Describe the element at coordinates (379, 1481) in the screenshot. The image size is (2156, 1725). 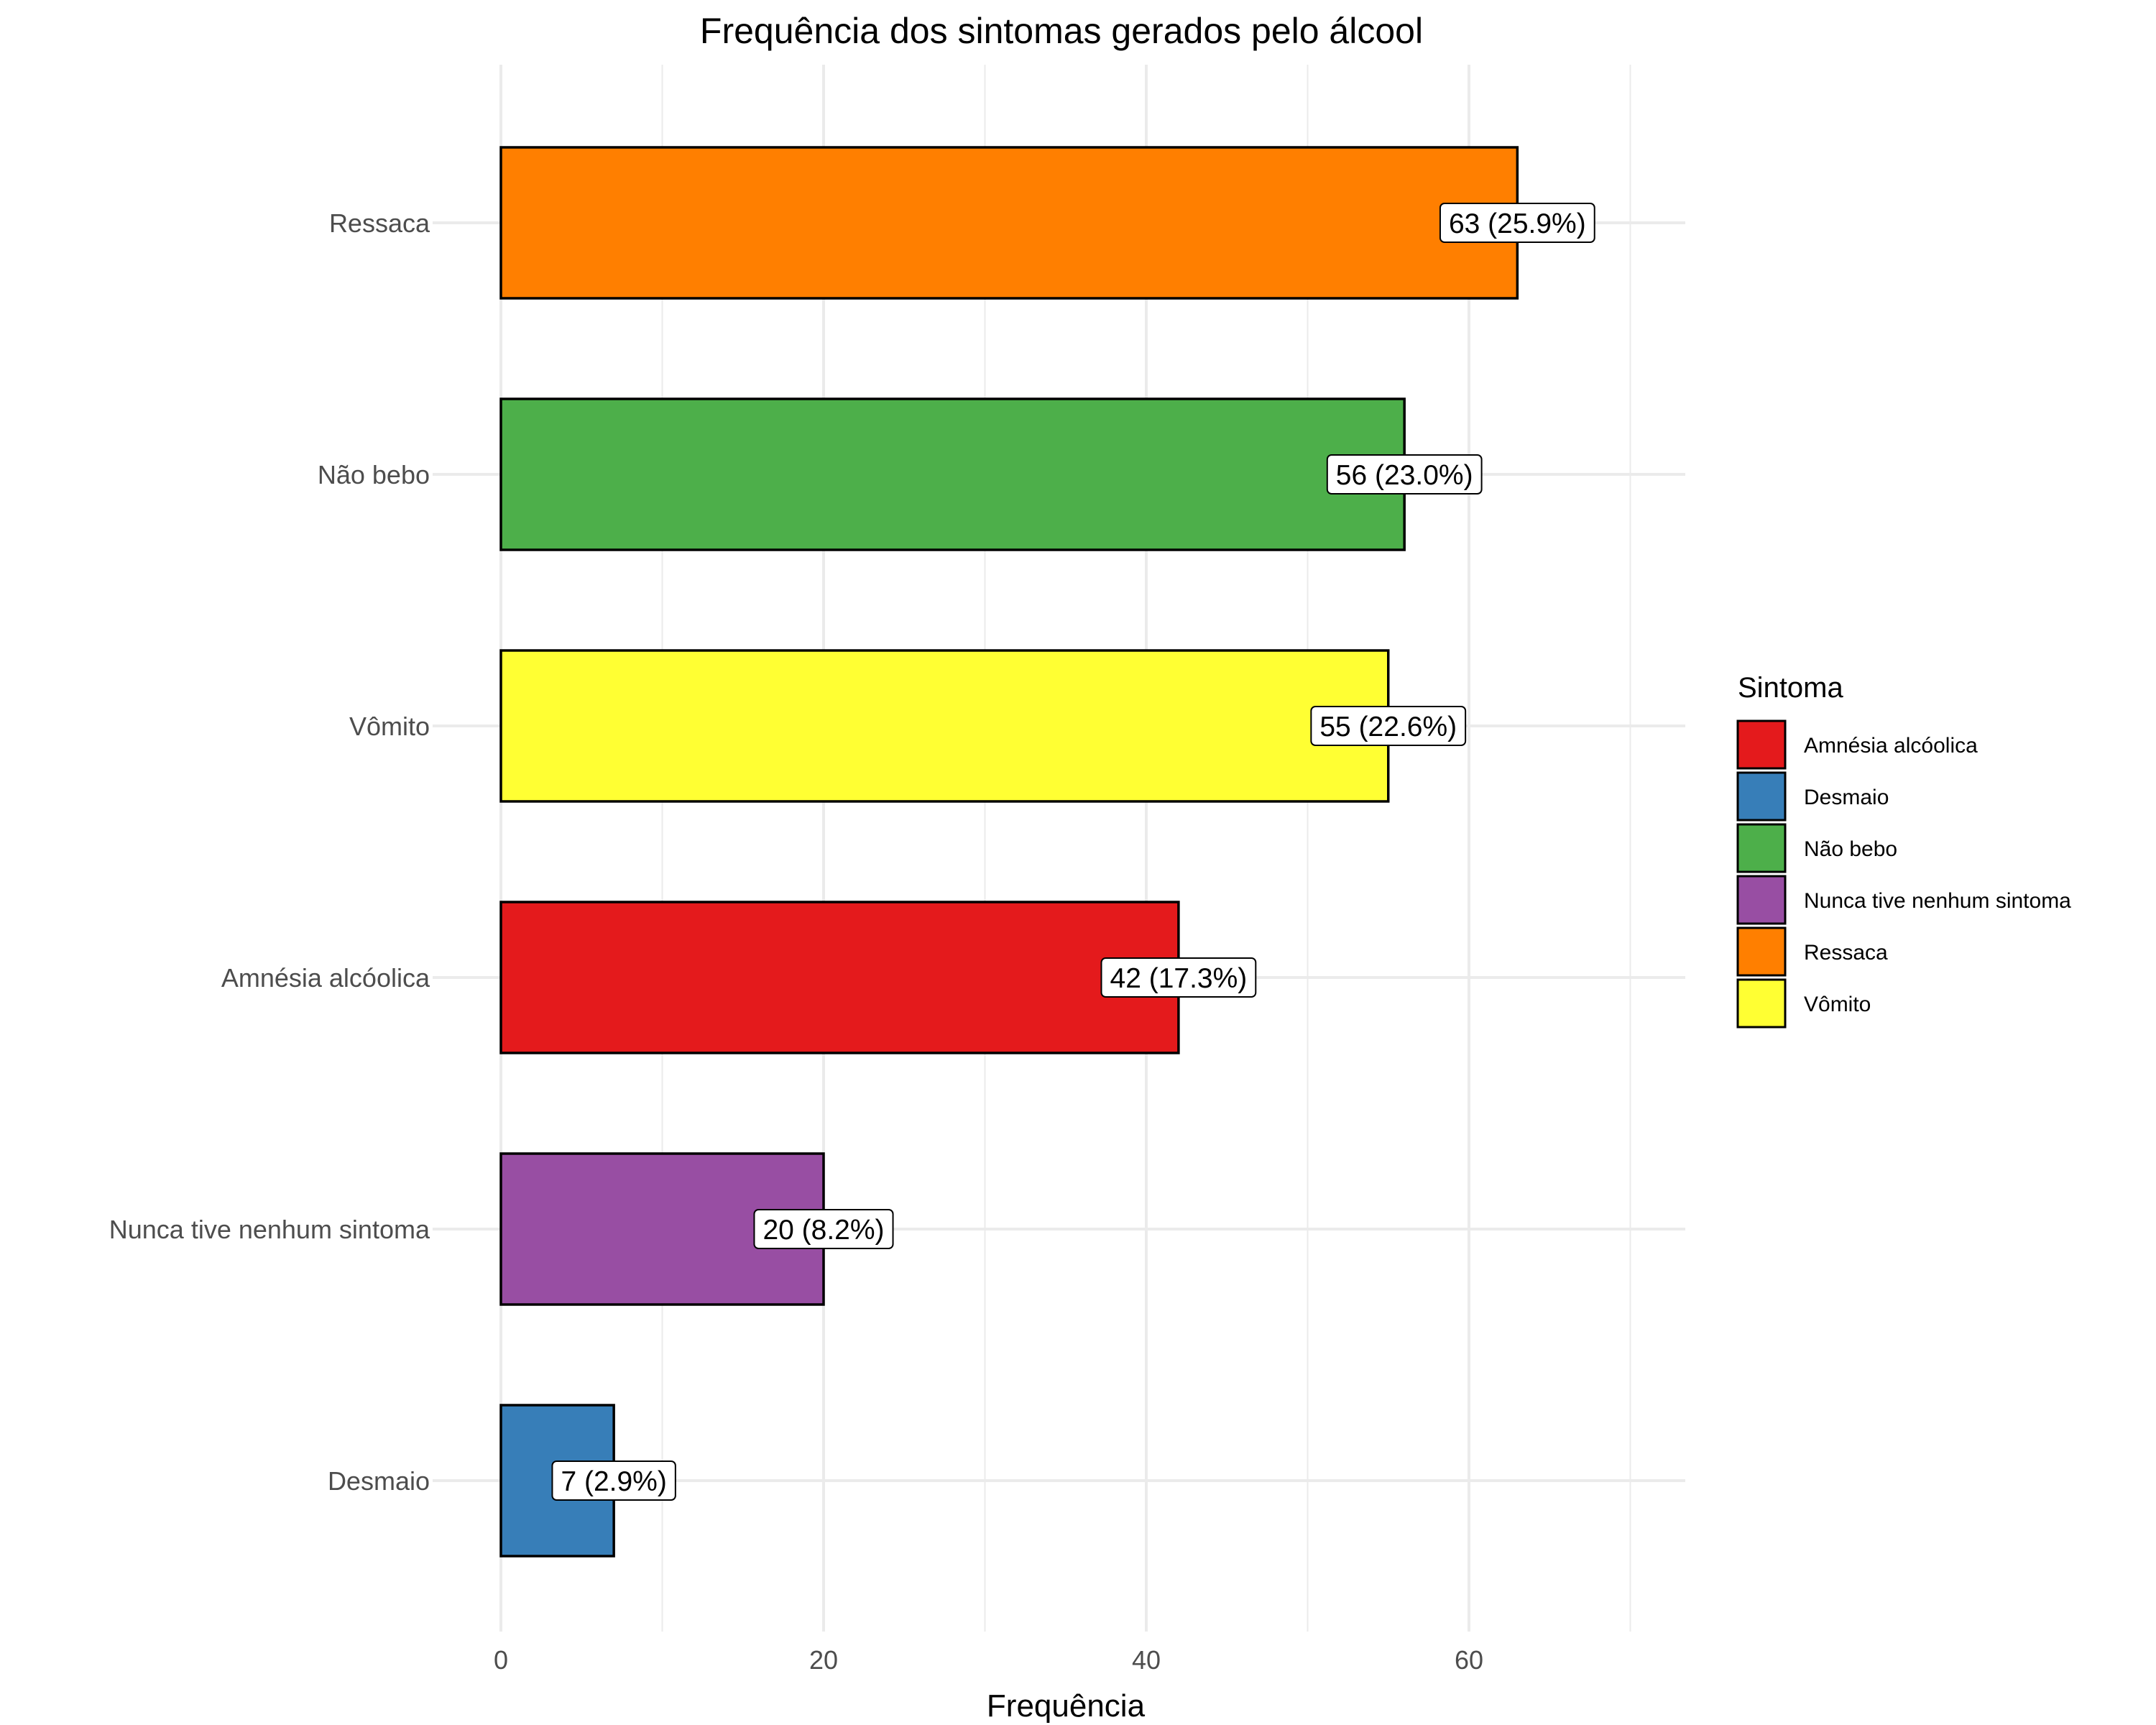
I see `y-tick-label: Desmaio` at that location.